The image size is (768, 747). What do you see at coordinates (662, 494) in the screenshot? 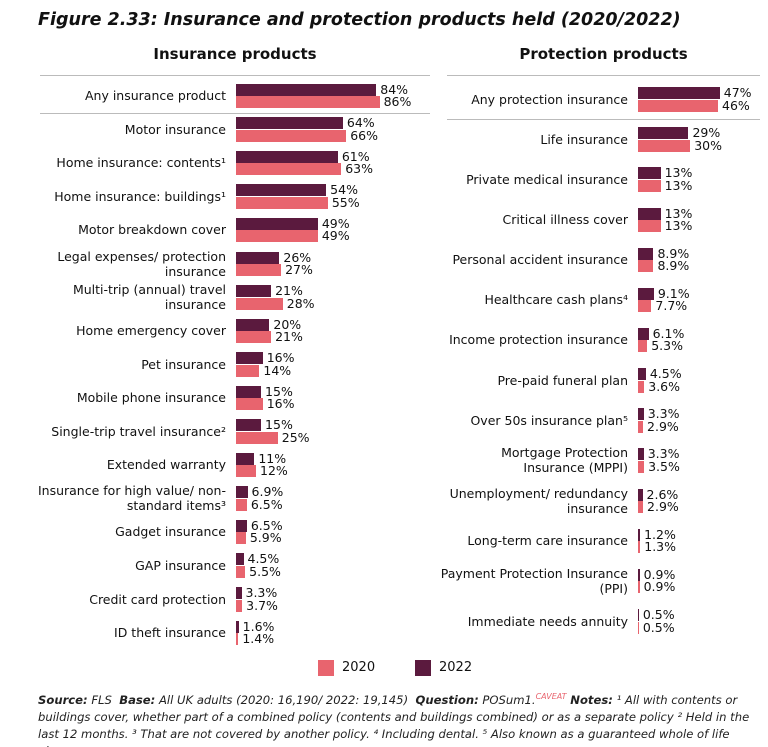
I see `value-label: 2.6%` at bounding box center [662, 494].